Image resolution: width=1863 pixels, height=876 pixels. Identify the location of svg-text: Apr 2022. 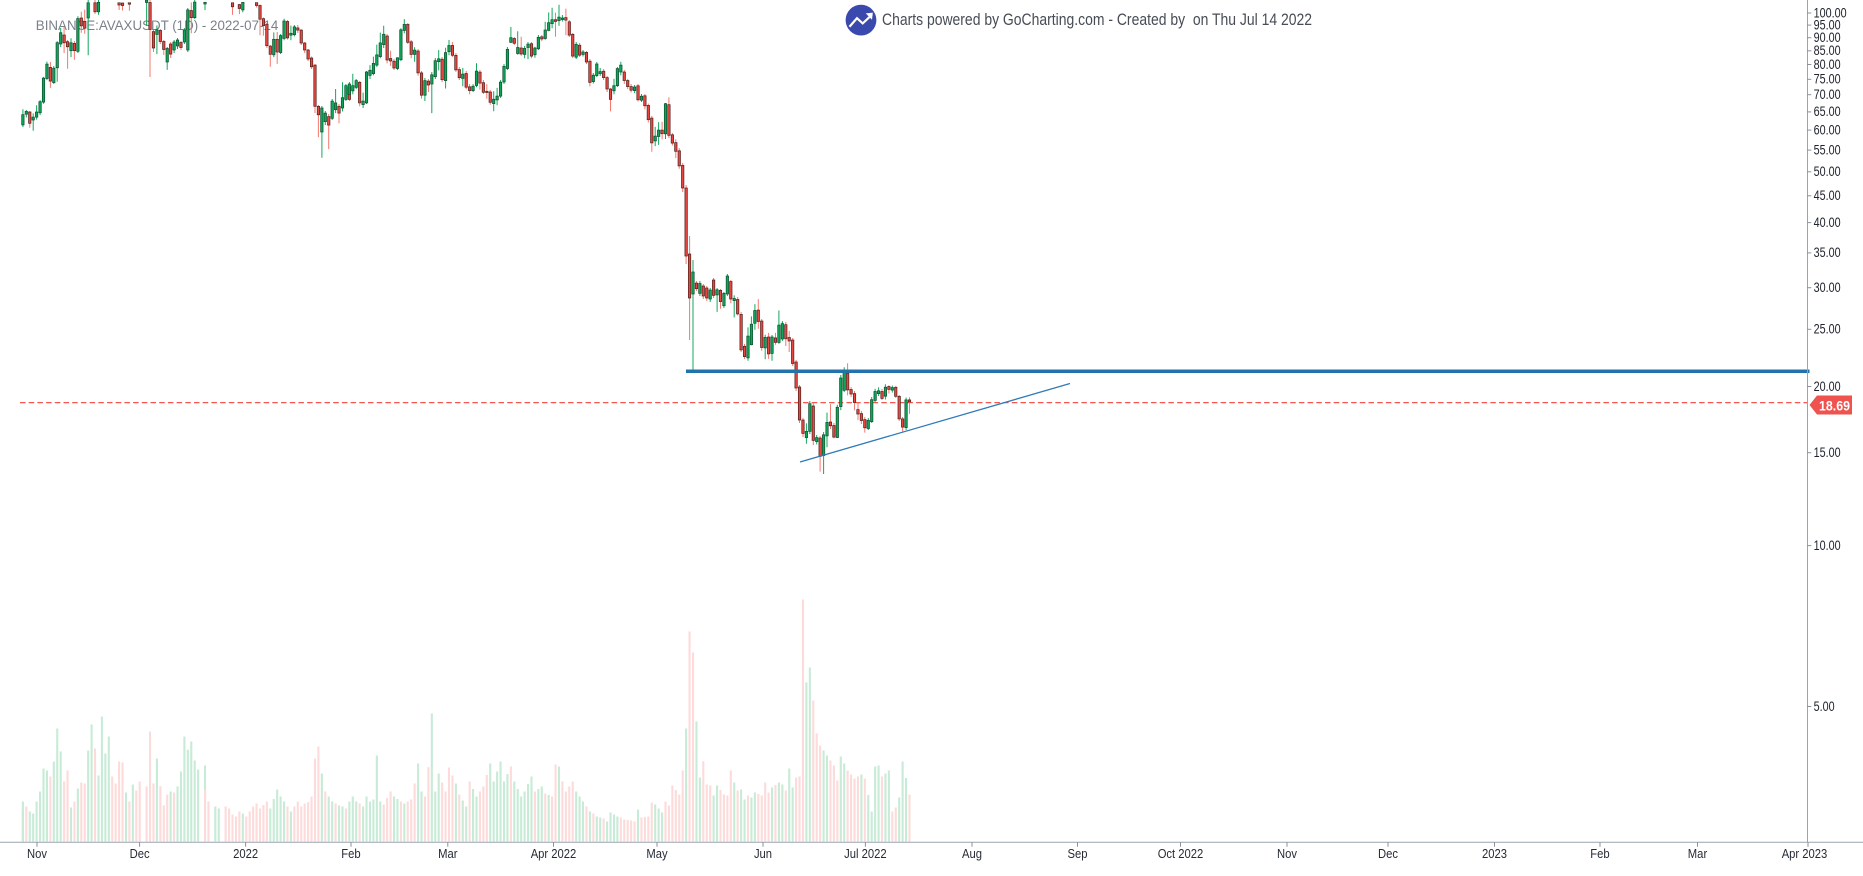
(554, 853).